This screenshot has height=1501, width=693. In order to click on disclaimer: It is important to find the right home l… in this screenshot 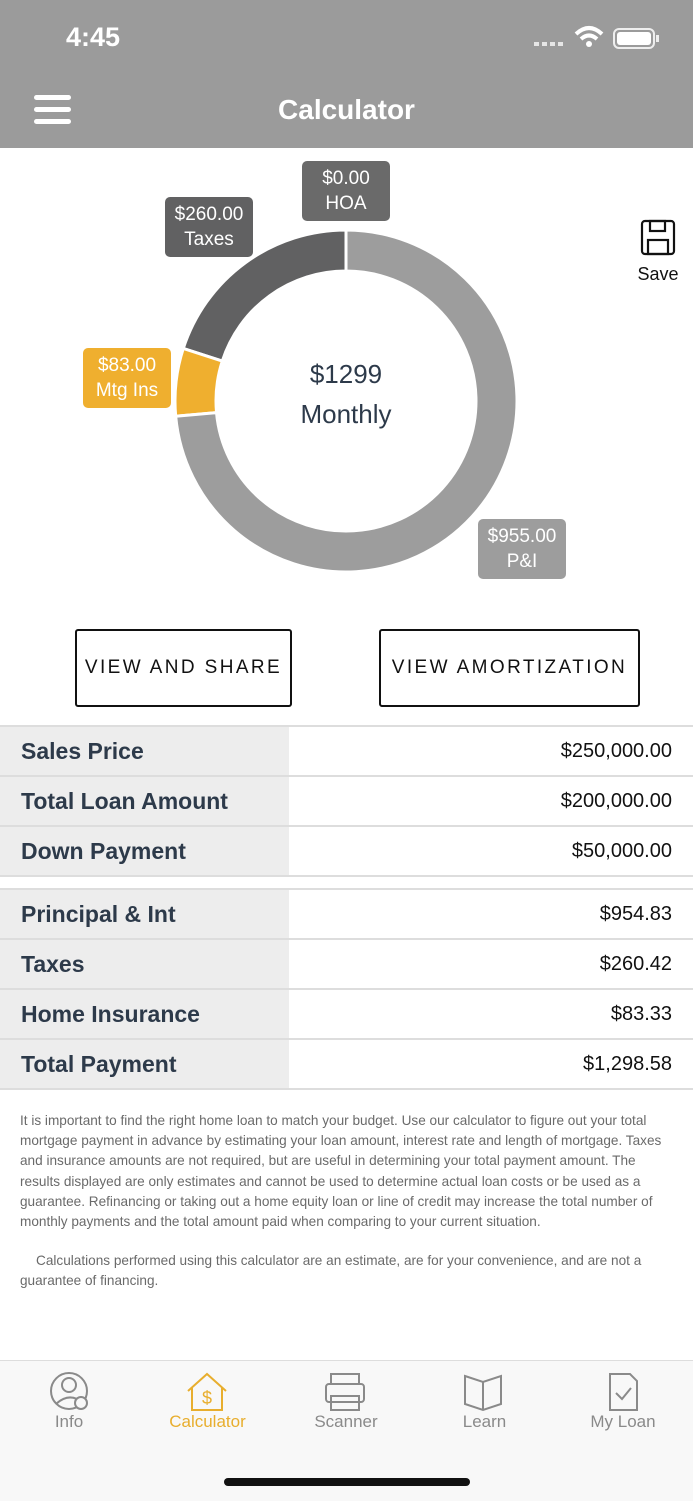, I will do `click(347, 1211)`.